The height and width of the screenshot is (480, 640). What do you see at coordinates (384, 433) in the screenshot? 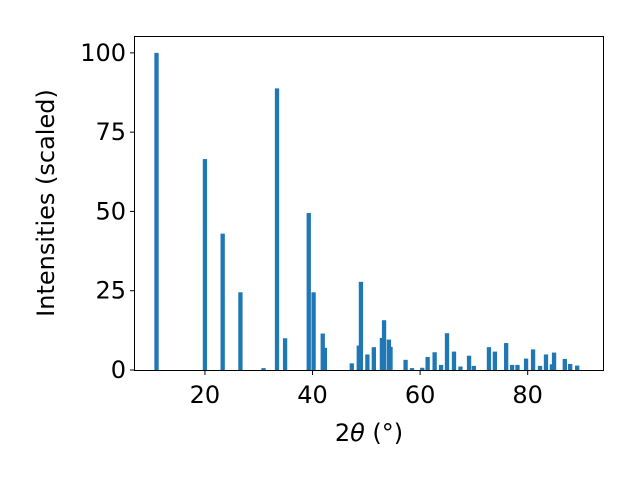
I see `x-axis-label-suffix: (°)` at bounding box center [384, 433].